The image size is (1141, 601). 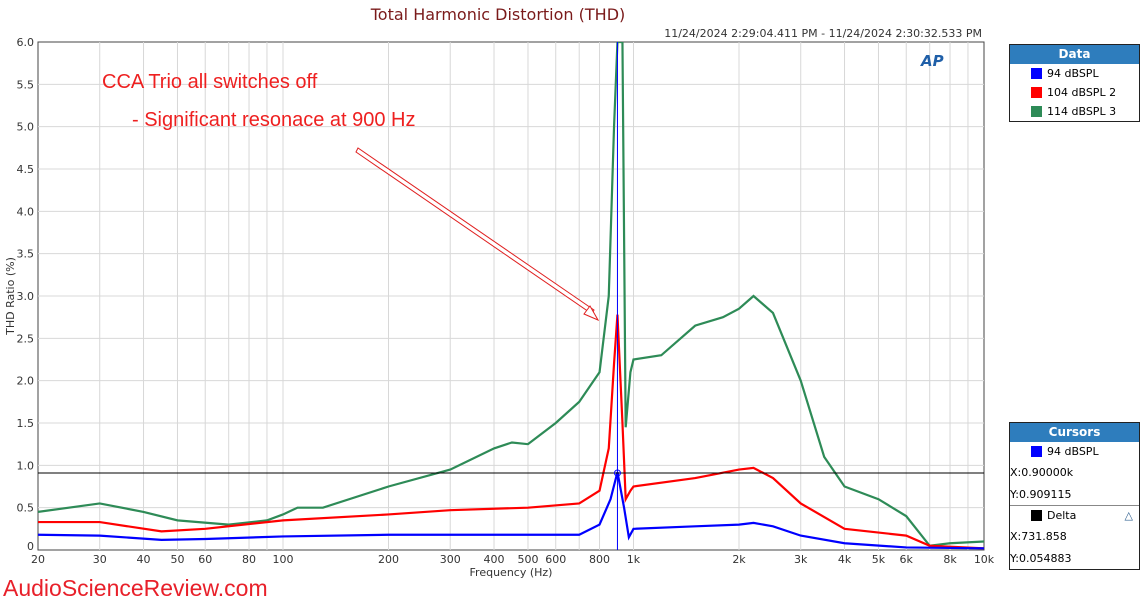 What do you see at coordinates (26, 169) in the screenshot?
I see `y-tick-label: 4.5` at bounding box center [26, 169].